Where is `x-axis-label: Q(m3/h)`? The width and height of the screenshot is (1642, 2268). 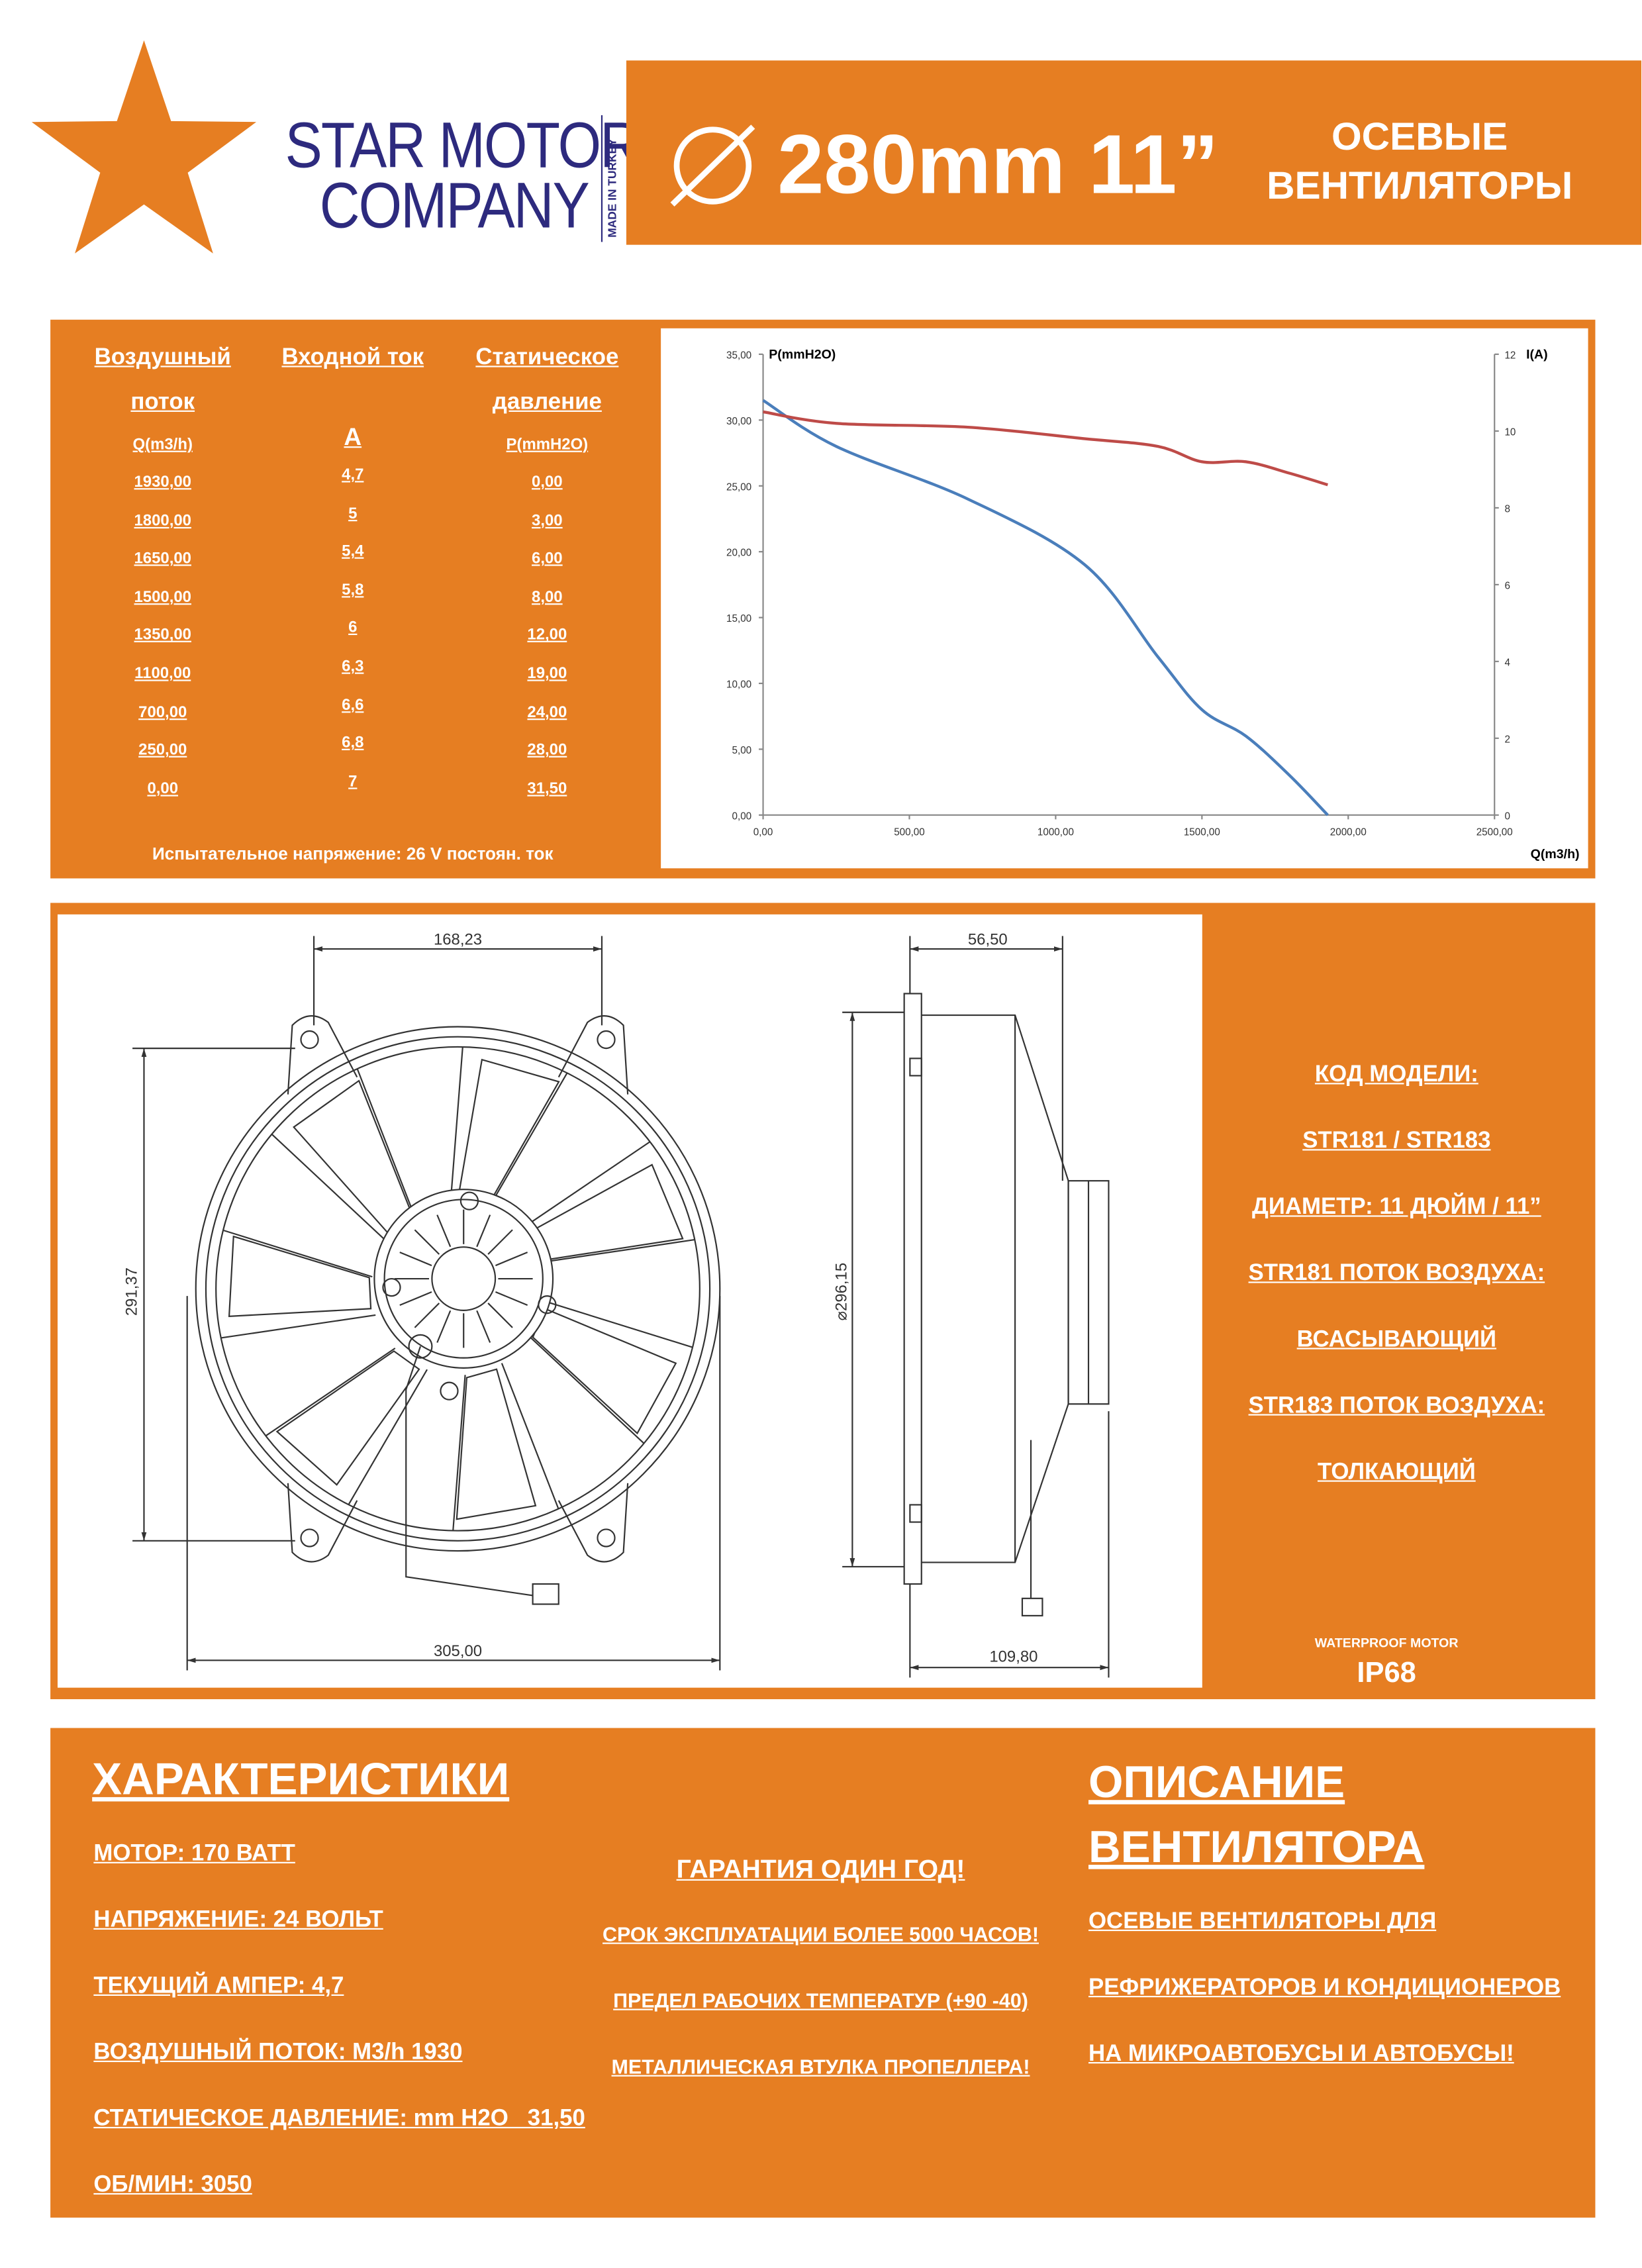 x-axis-label: Q(m3/h) is located at coordinates (1556, 855).